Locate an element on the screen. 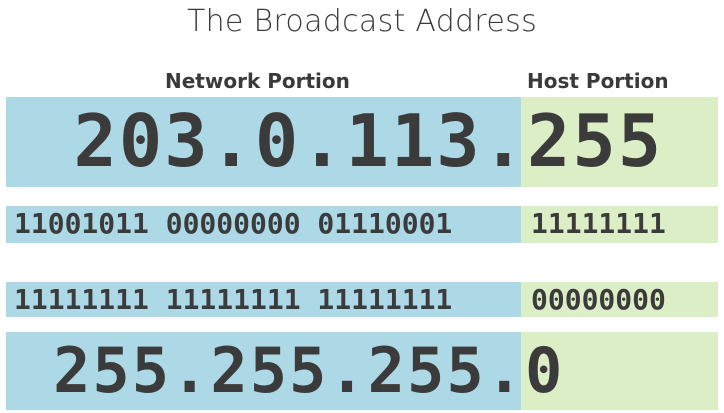  network-bits: 11111111 11111111 11111111 is located at coordinates (233, 299).